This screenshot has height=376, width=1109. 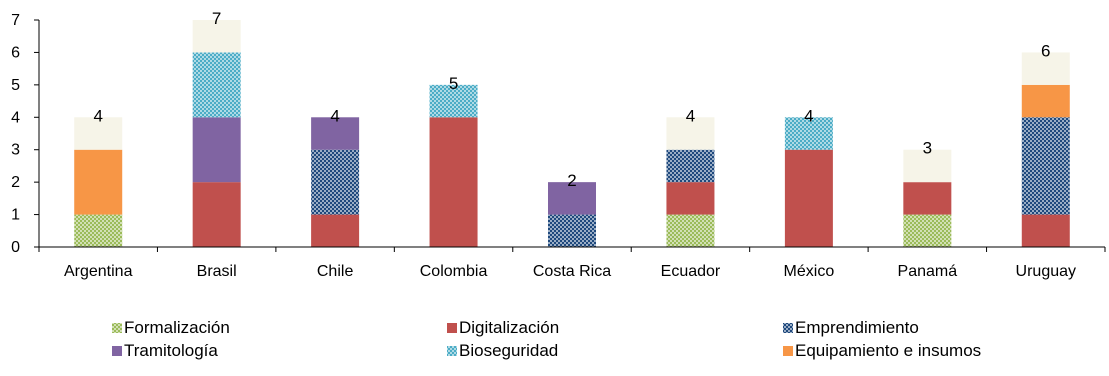 I want to click on x-tick-label: Argentina, so click(x=98, y=271).